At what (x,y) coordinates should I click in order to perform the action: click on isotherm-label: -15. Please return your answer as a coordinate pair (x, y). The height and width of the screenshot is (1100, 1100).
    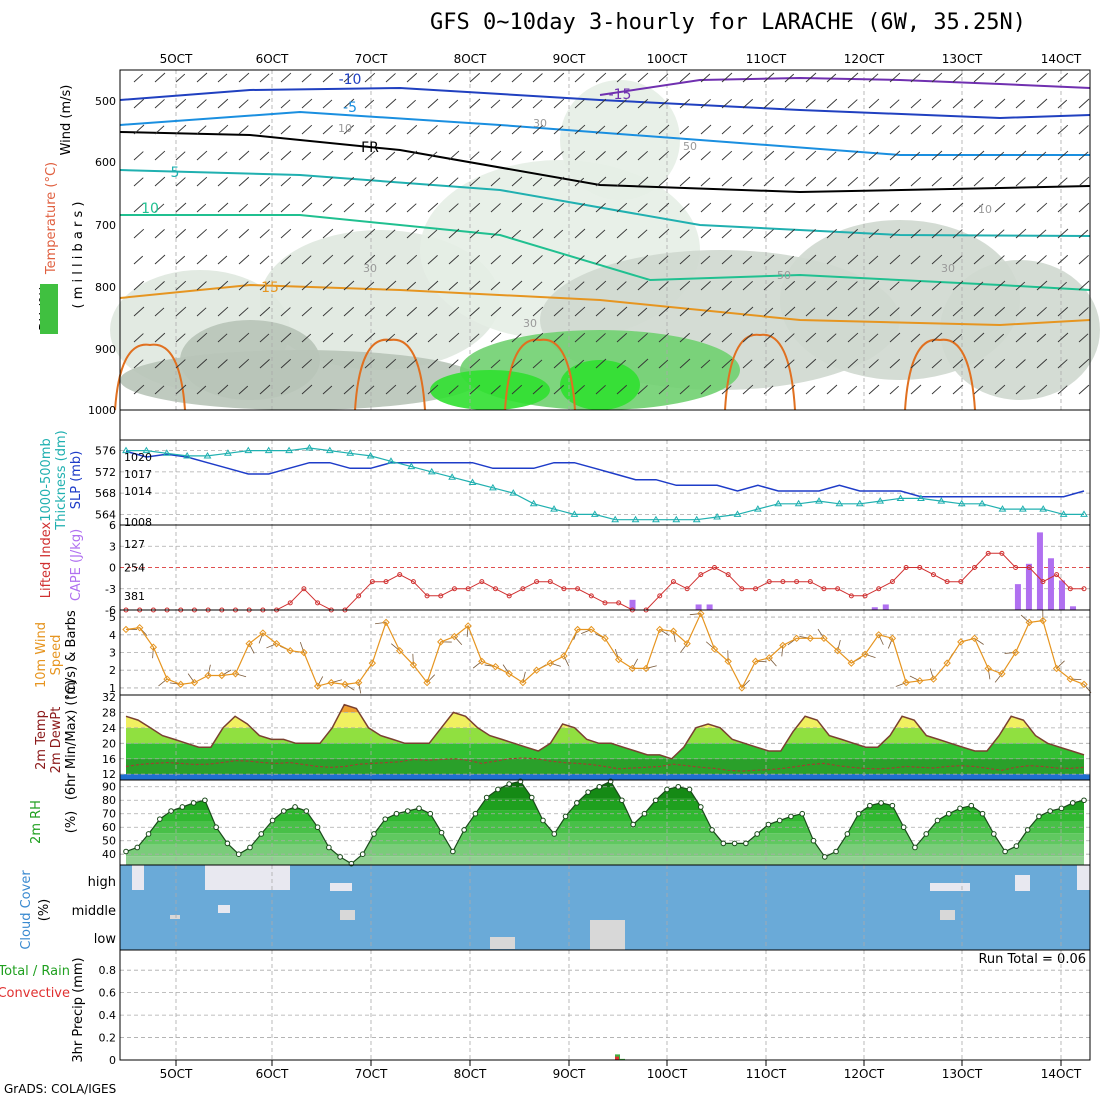
    Looking at the image, I should click on (620, 95).